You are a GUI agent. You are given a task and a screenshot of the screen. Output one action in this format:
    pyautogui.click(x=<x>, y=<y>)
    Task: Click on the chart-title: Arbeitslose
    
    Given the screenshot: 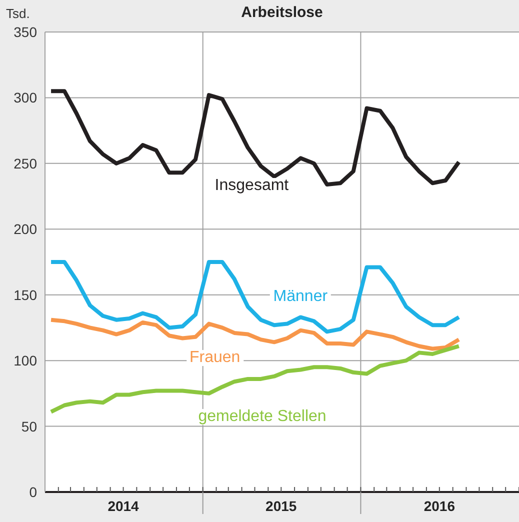 What is the action you would take?
    pyautogui.click(x=282, y=12)
    